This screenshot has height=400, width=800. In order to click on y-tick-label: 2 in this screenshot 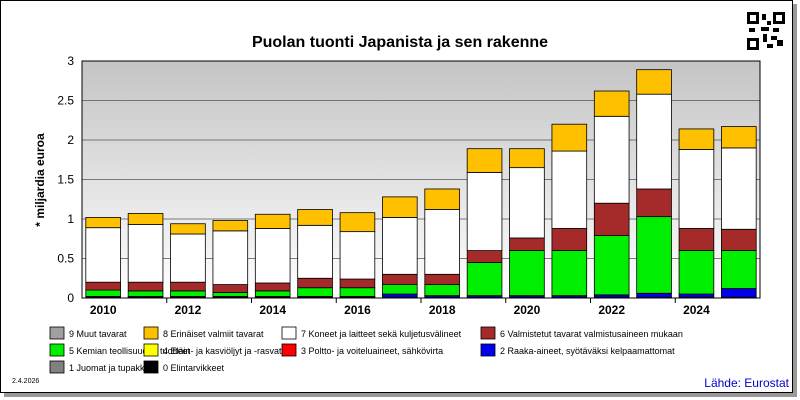, I will do `click(70, 140)`.